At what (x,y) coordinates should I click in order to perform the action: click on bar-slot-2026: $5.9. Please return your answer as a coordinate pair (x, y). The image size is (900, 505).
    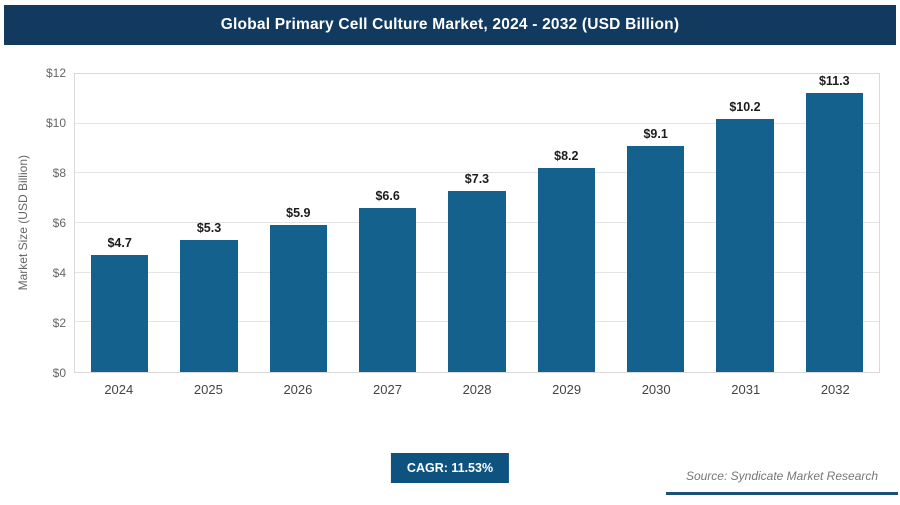
    Looking at the image, I should click on (298, 223).